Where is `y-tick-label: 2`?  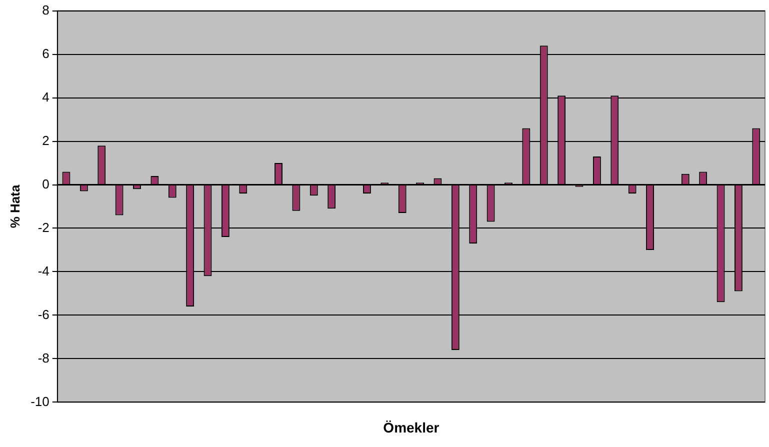
y-tick-label: 2 is located at coordinates (46, 140).